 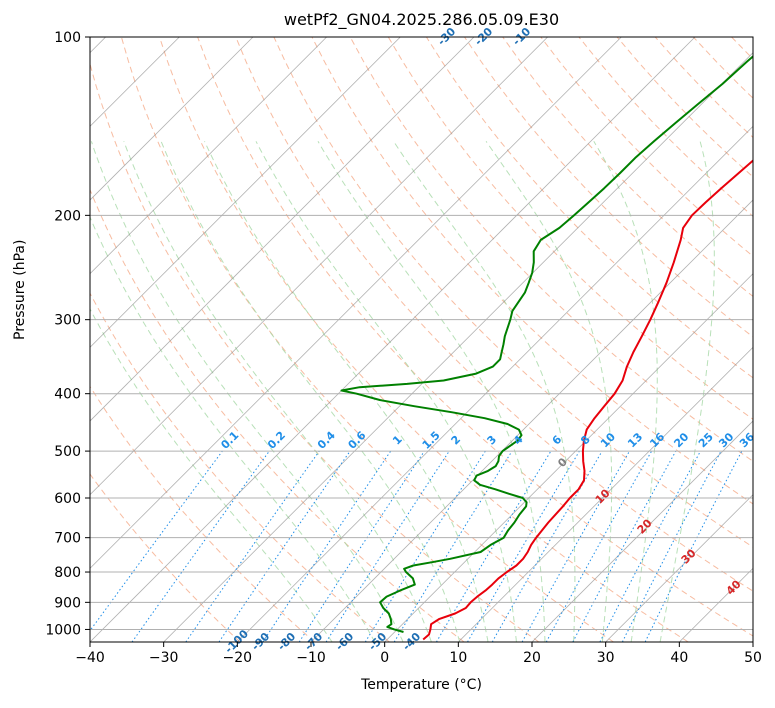 I want to click on y-tick-label: 400, so click(x=67, y=395).